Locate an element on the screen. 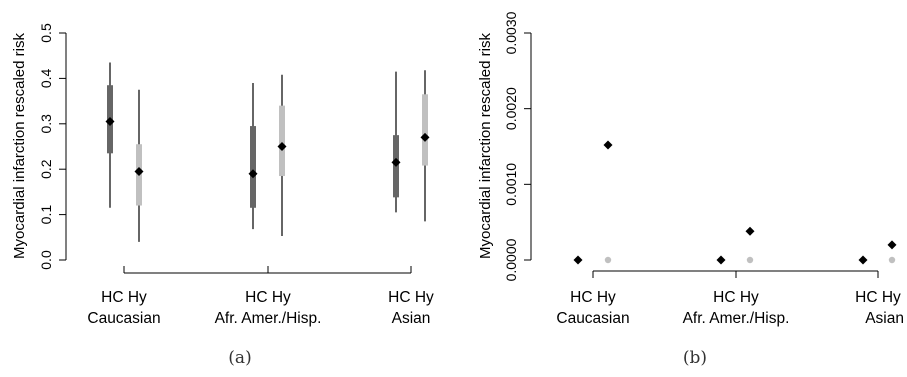 This screenshot has width=907, height=377. y-tick-label: 0.0030 is located at coordinates (511, 32).